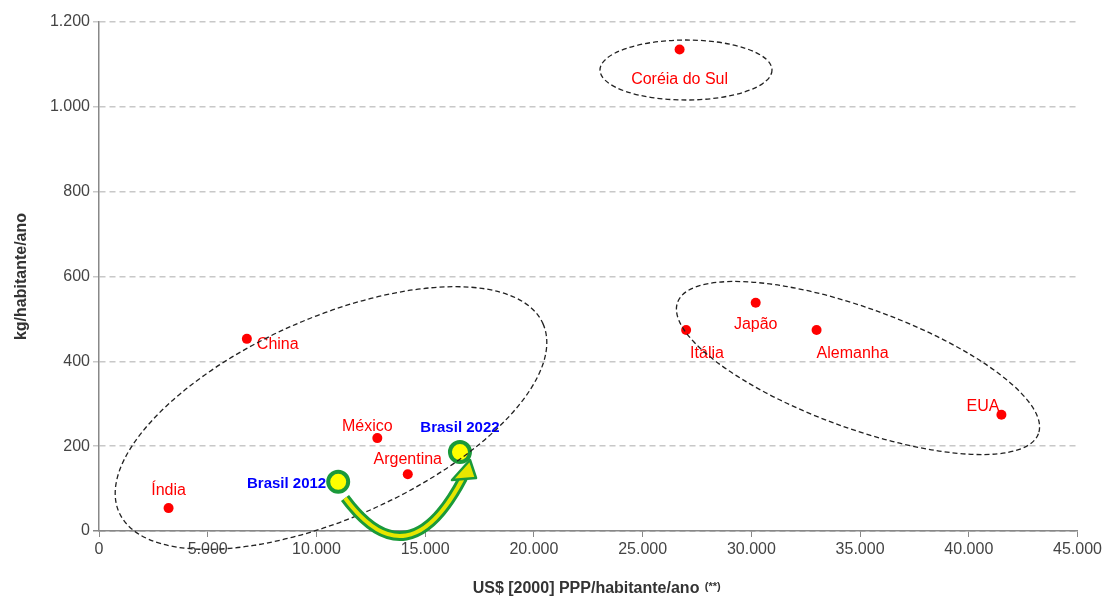  What do you see at coordinates (77, 445) in the screenshot?
I see `y-tick-label: 200` at bounding box center [77, 445].